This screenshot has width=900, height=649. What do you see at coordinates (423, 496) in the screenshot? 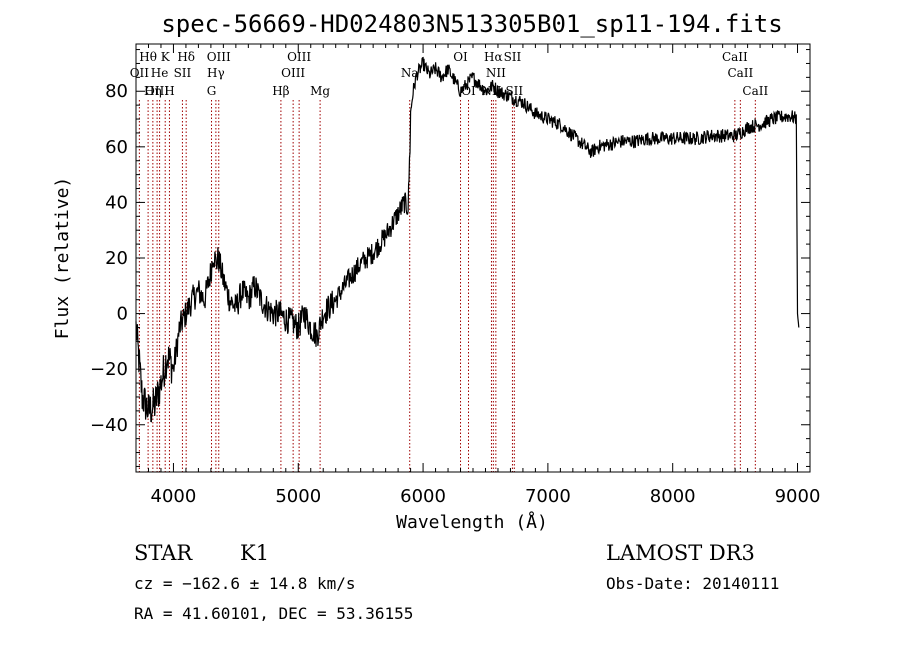
I see `x-tick-label: 6000` at bounding box center [423, 496].